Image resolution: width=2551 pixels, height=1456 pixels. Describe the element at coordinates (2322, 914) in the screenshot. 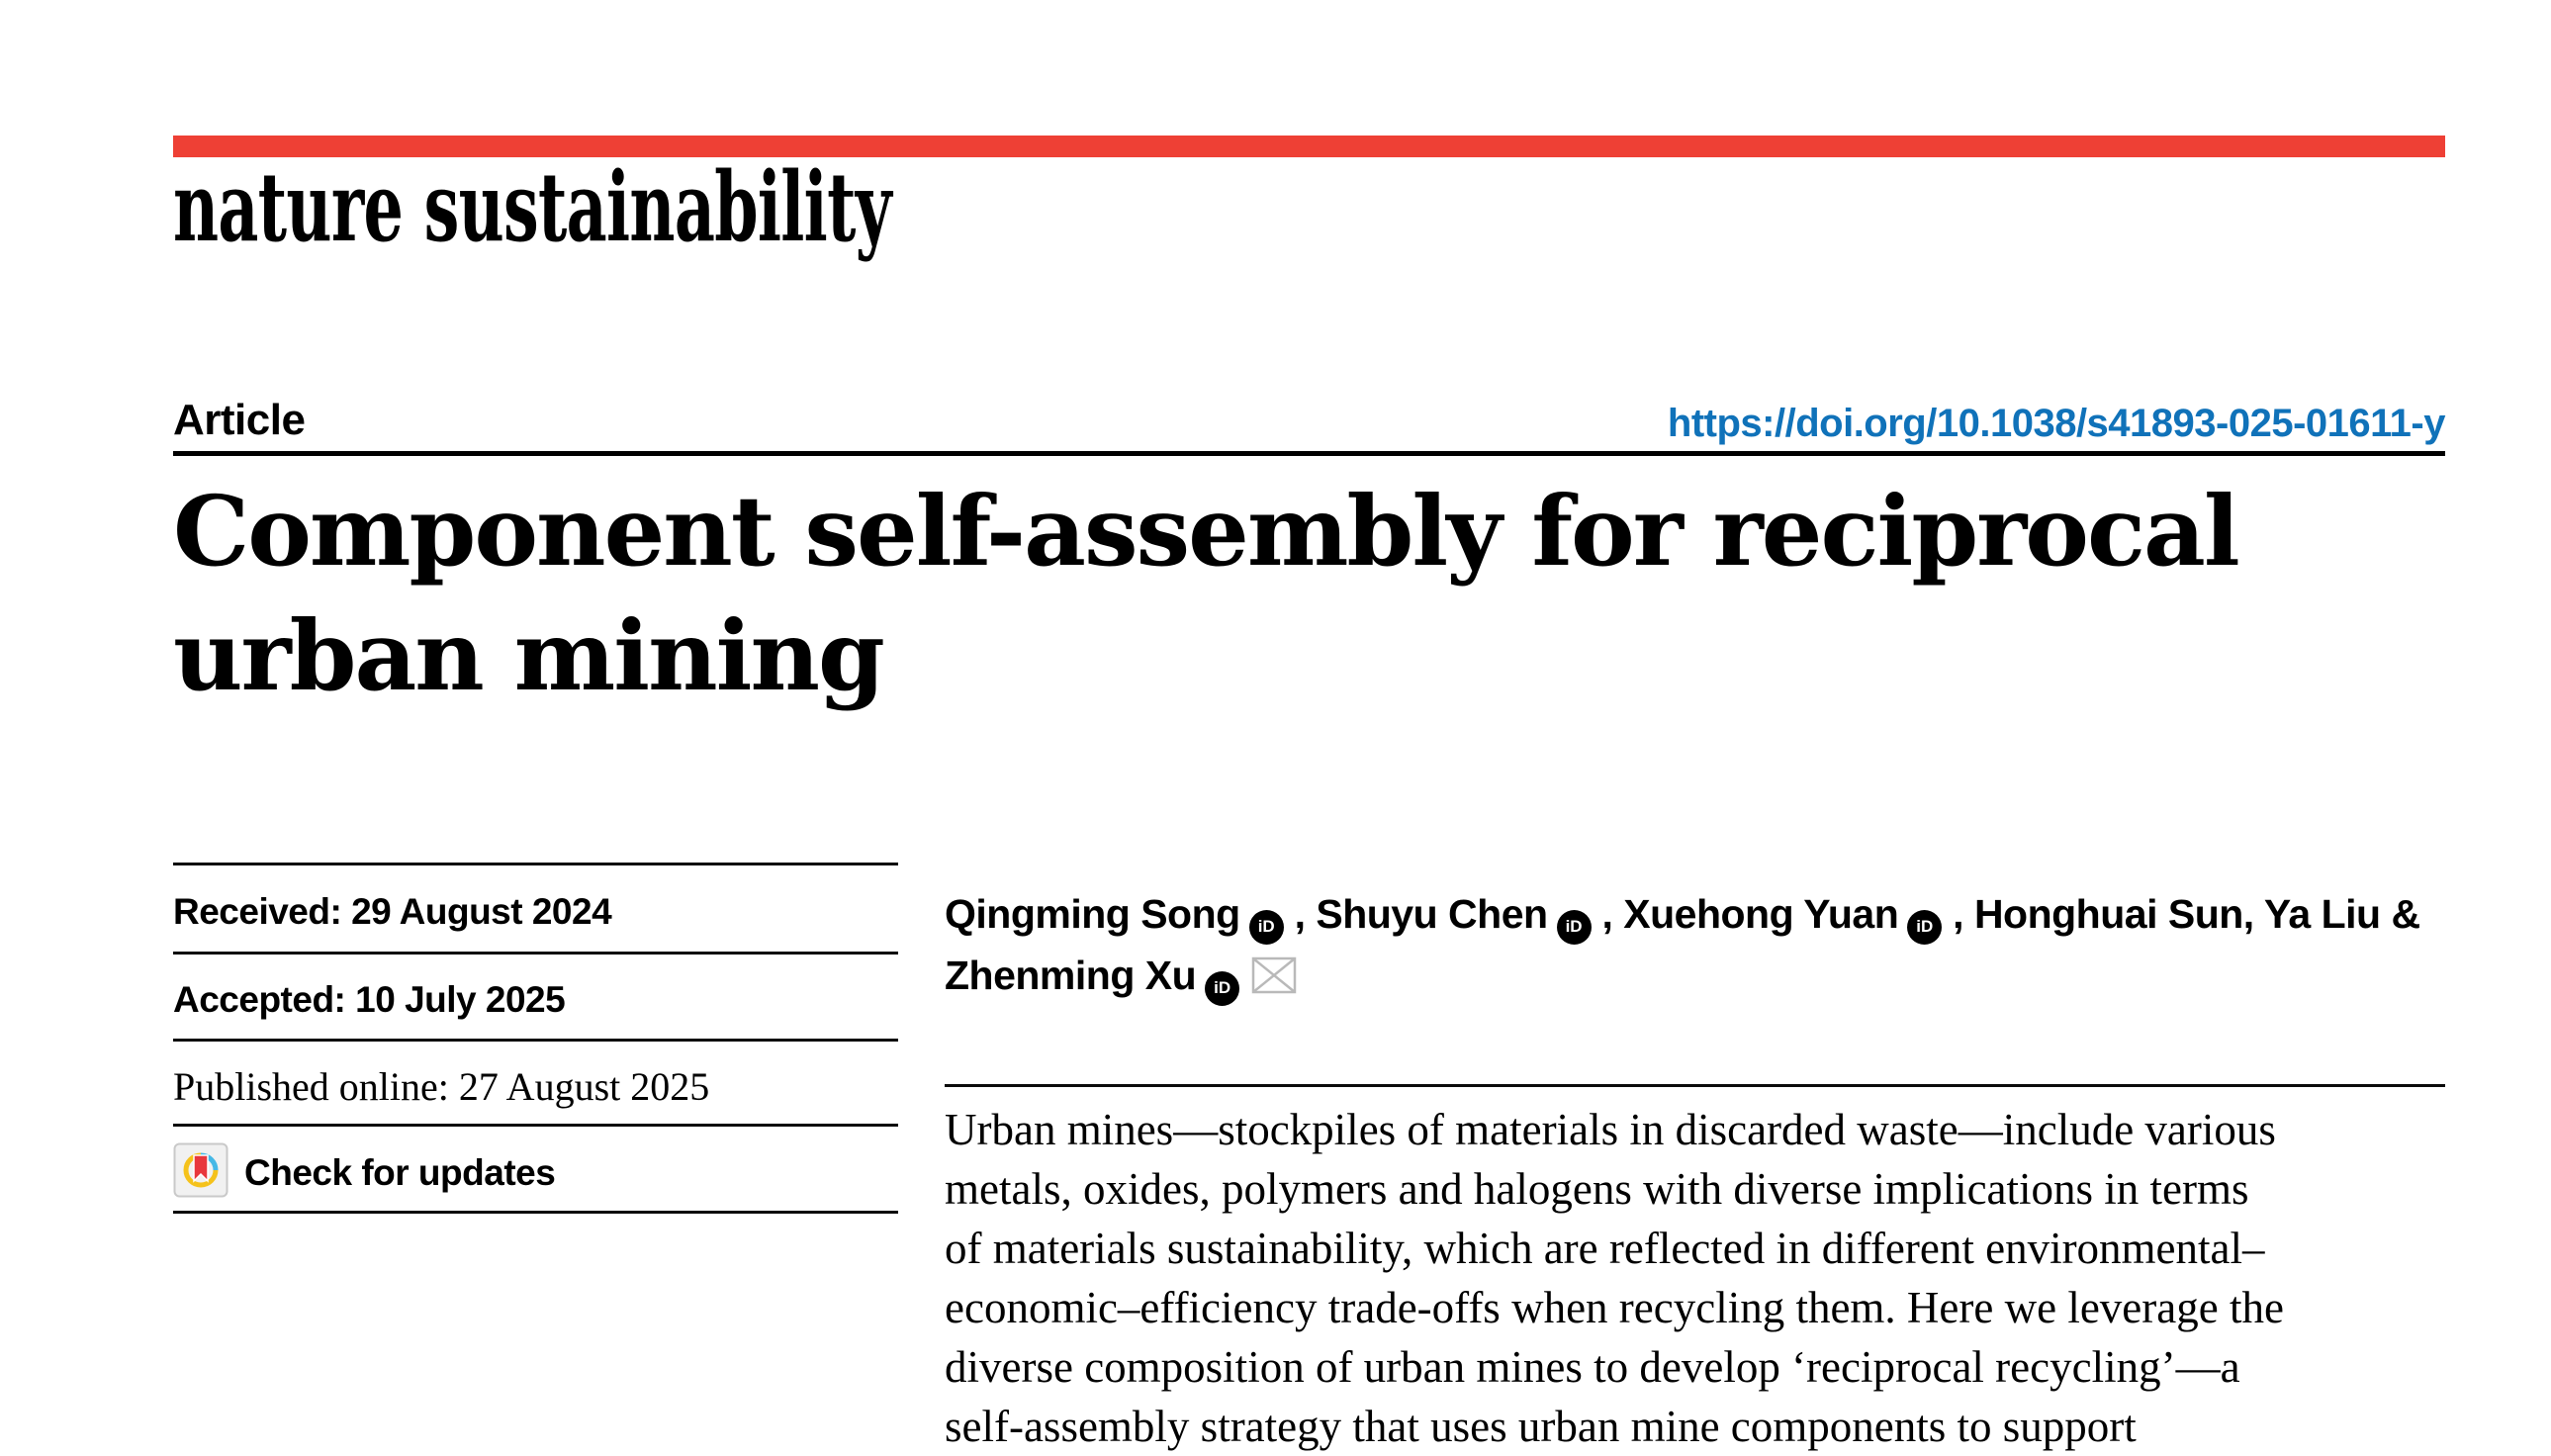

I see `author-name: Ya Liu` at that location.